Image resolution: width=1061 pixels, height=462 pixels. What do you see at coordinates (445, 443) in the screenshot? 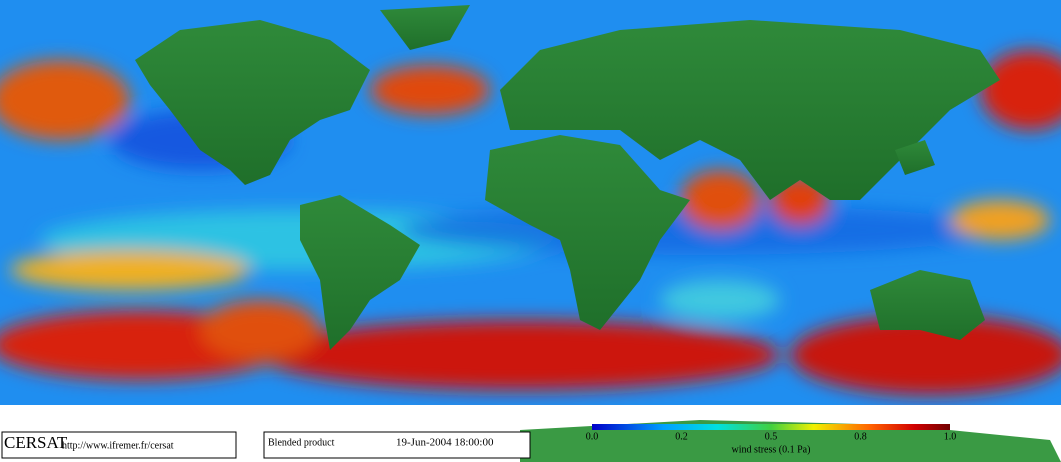
I see `timestamp: 19-Jun-2004 18:00:00` at bounding box center [445, 443].